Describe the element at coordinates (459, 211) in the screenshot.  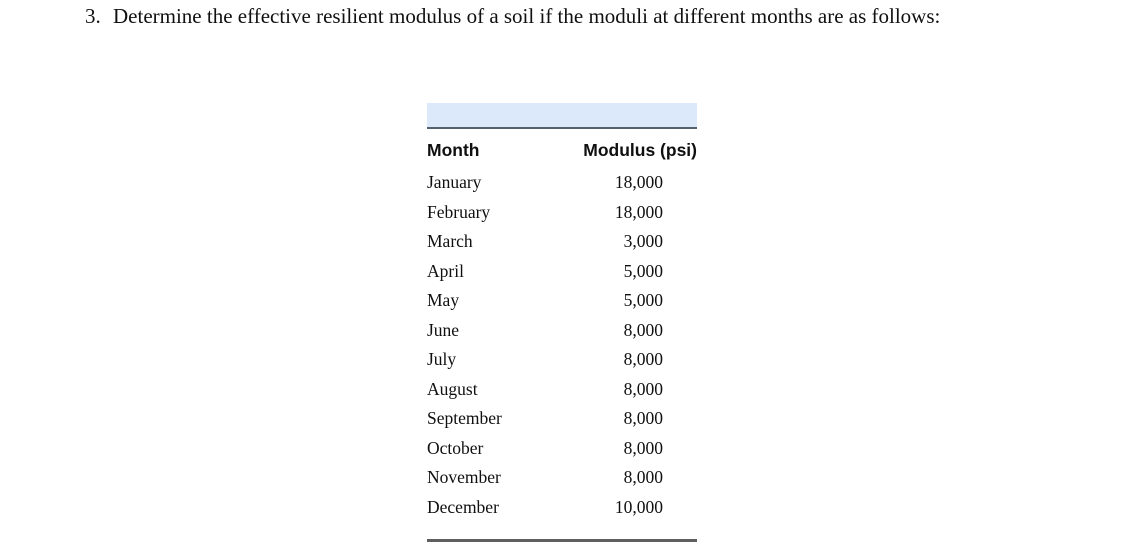
I see `month-cell: February` at that location.